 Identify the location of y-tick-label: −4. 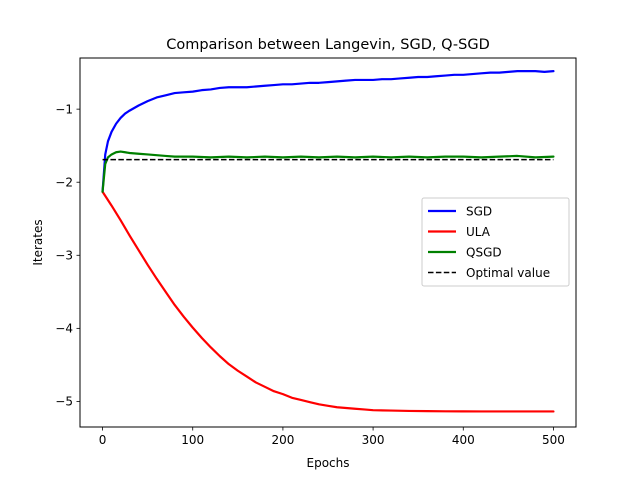
(64, 329).